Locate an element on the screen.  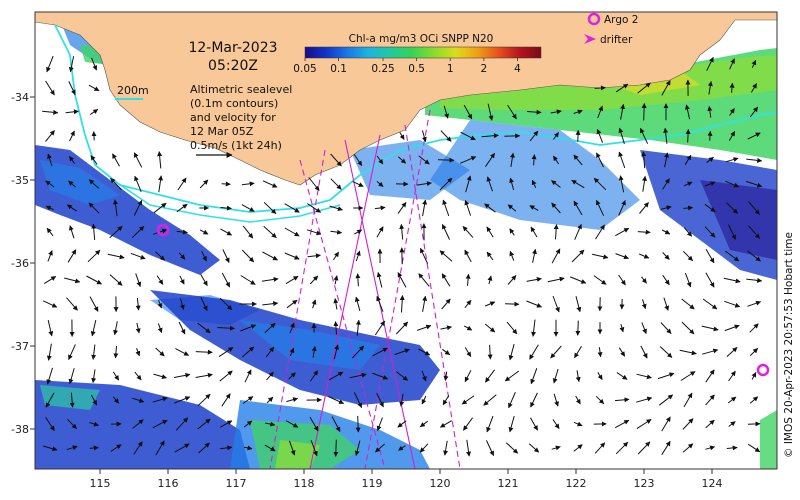
altimetry-line-4: 12 Mar 05Z is located at coordinates (222, 131).